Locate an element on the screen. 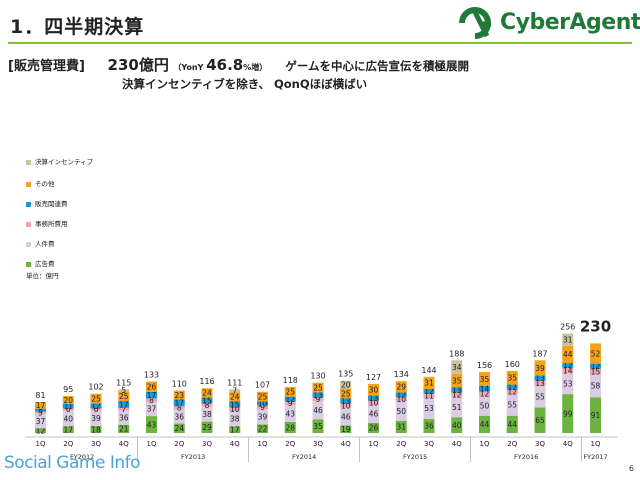 This screenshot has height=480, width=640. subtitle-note-2: 決算インセンティブを除き、 QonQほぼ横ばい is located at coordinates (245, 84).